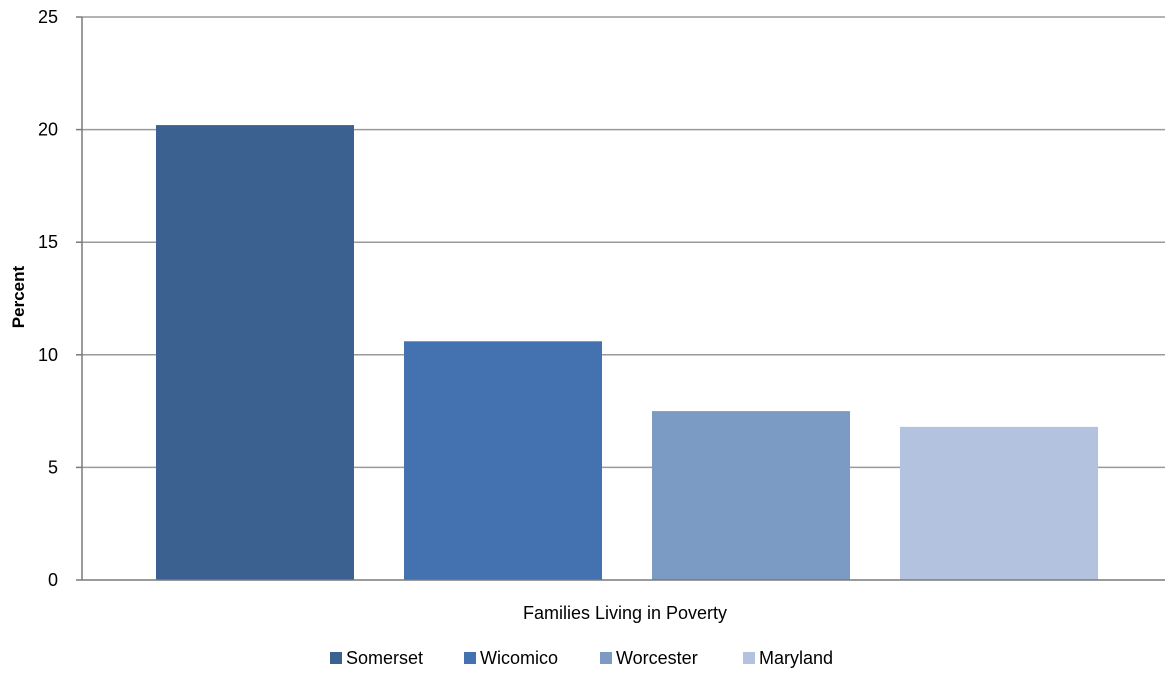 This screenshot has height=677, width=1165. Describe the element at coordinates (255, 352) in the screenshot. I see `bar-somerset` at that location.